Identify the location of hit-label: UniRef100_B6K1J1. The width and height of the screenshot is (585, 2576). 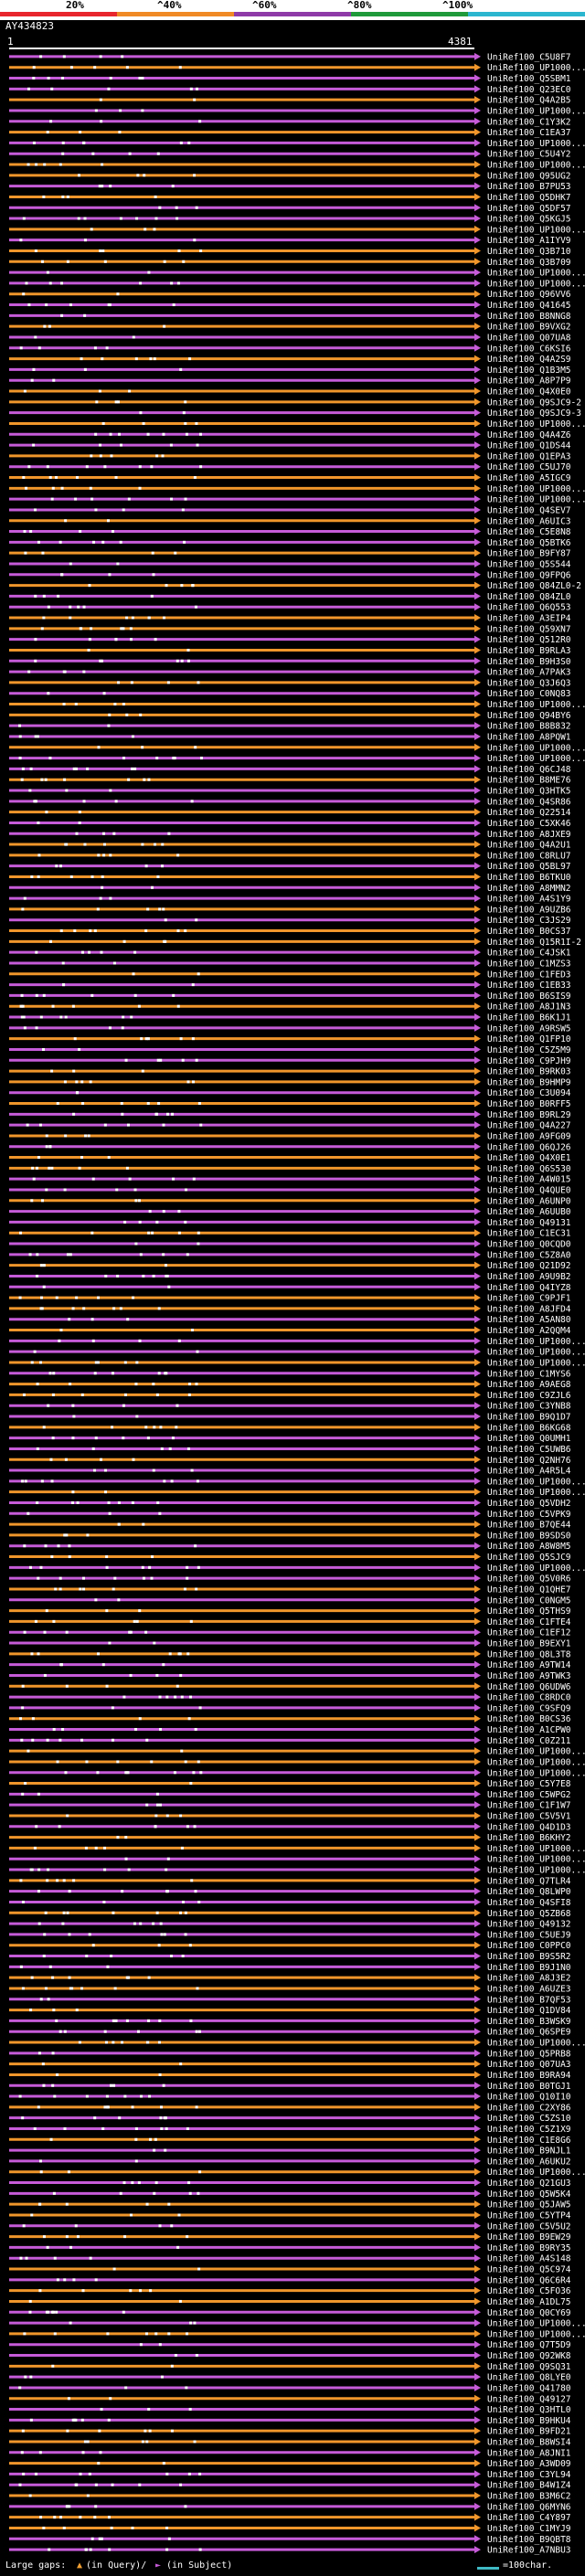
(529, 1018).